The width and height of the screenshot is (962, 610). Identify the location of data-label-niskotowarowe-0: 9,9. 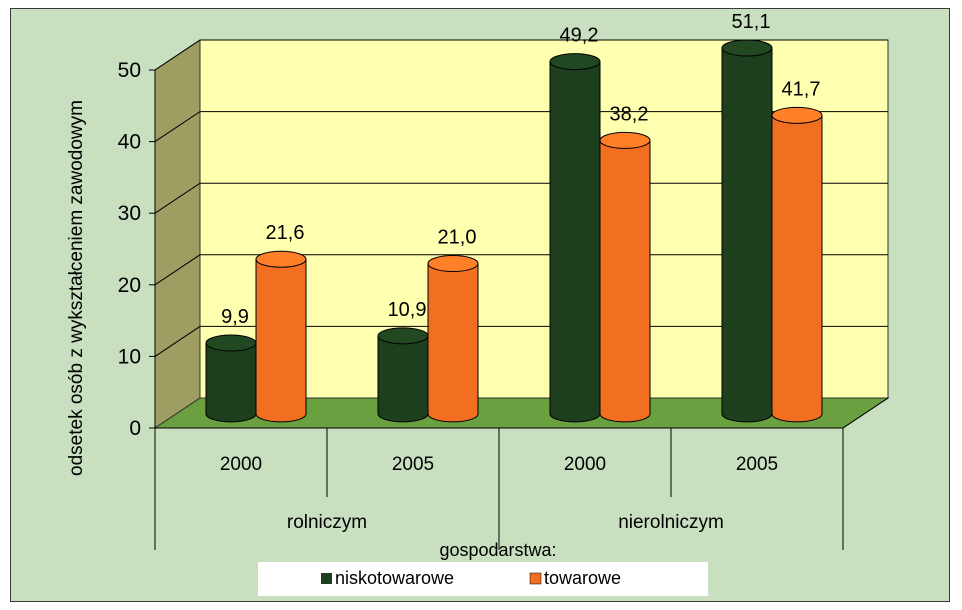
(235, 317).